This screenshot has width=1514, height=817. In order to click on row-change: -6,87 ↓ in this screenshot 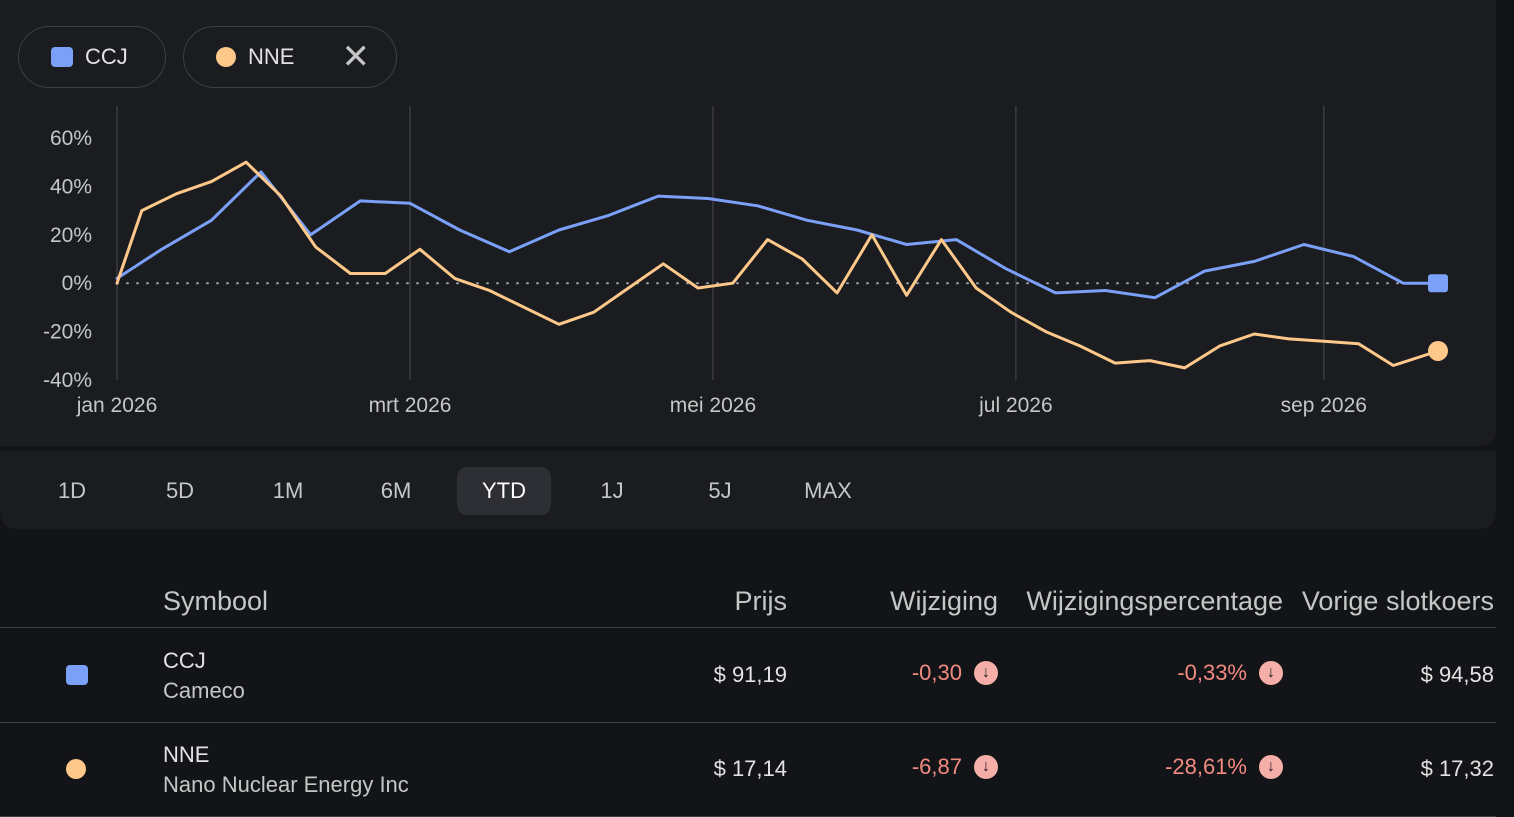, I will do `click(955, 767)`.